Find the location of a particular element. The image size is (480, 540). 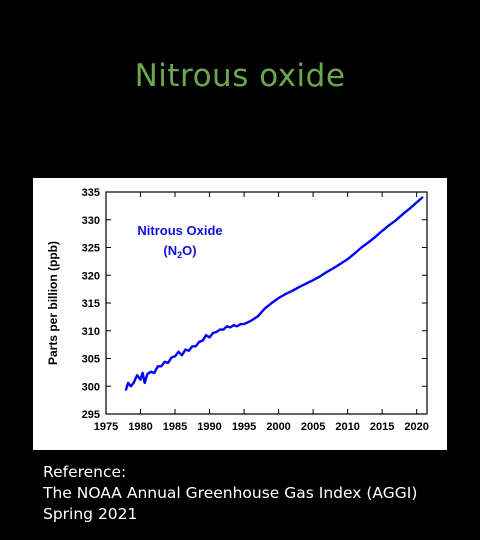

x-tick-label: 2020 is located at coordinates (416, 427).